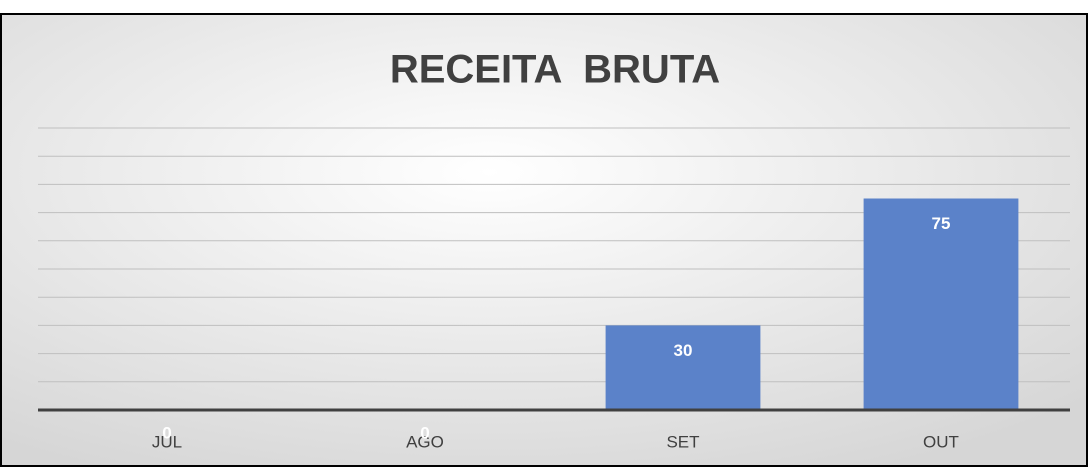 This screenshot has height=467, width=1088. What do you see at coordinates (555, 70) in the screenshot?
I see `chart-title: RECEITA BRUTA` at bounding box center [555, 70].